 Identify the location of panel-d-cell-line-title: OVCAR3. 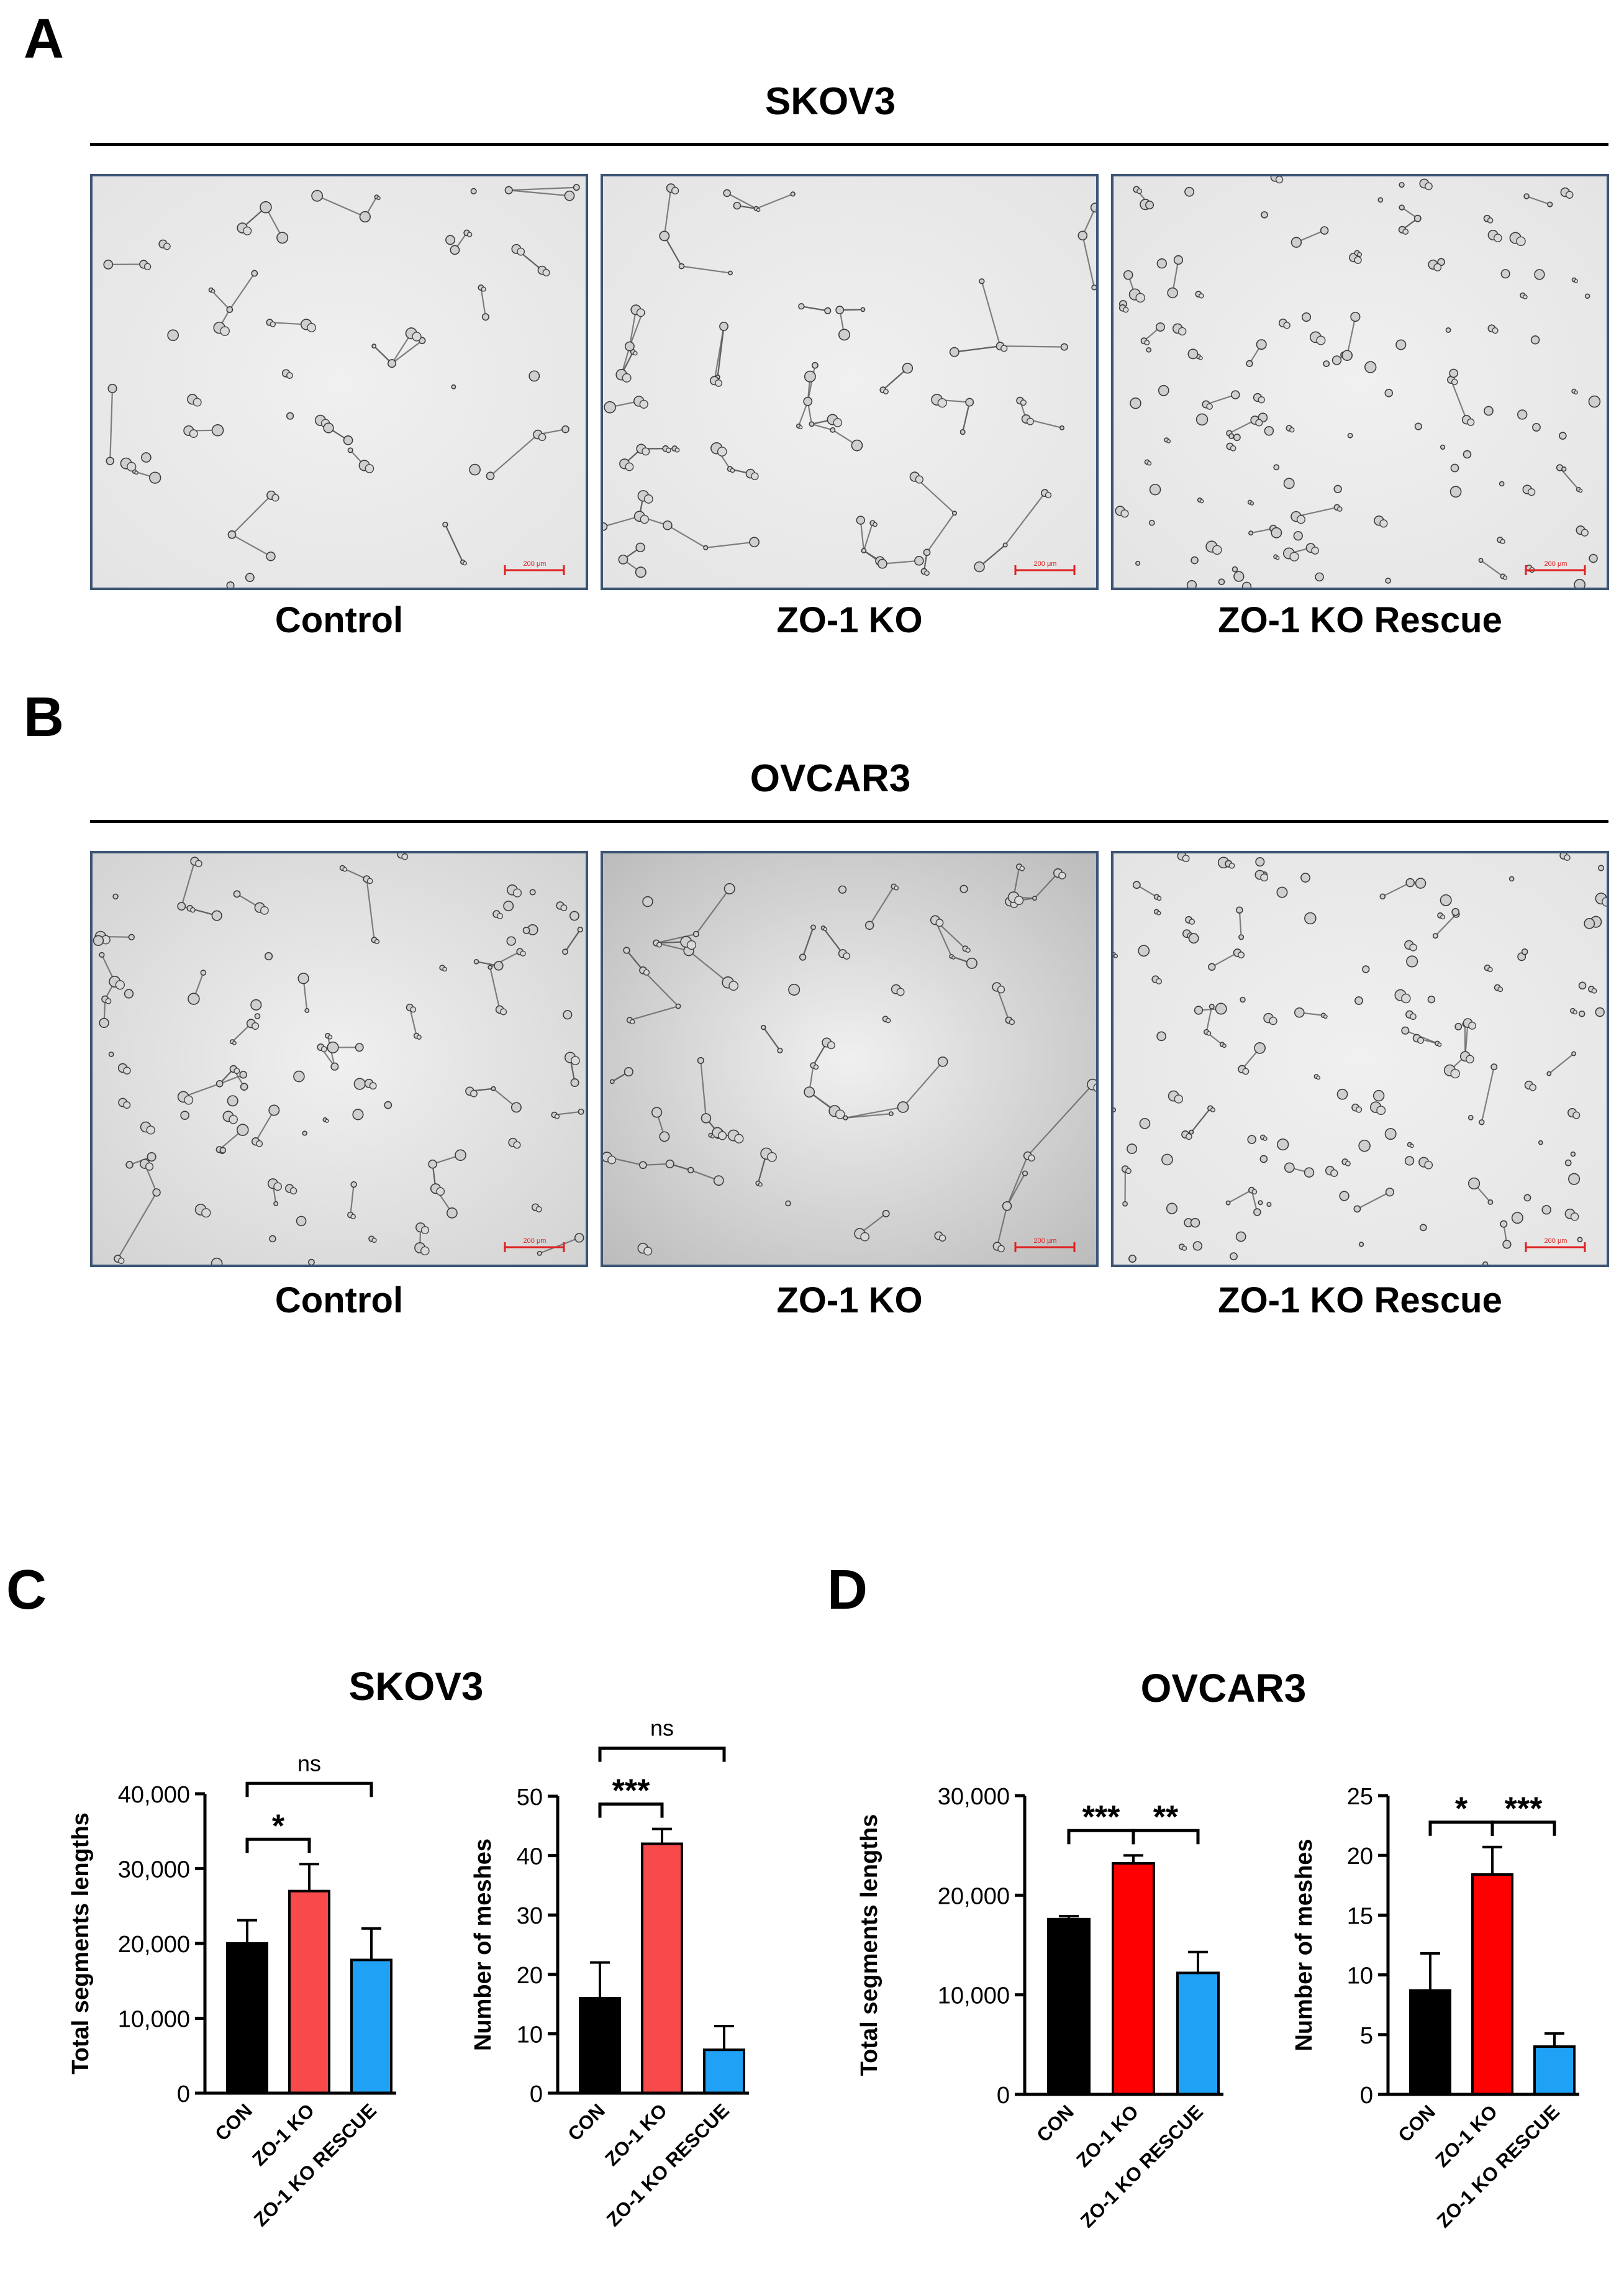
(1223, 1689).